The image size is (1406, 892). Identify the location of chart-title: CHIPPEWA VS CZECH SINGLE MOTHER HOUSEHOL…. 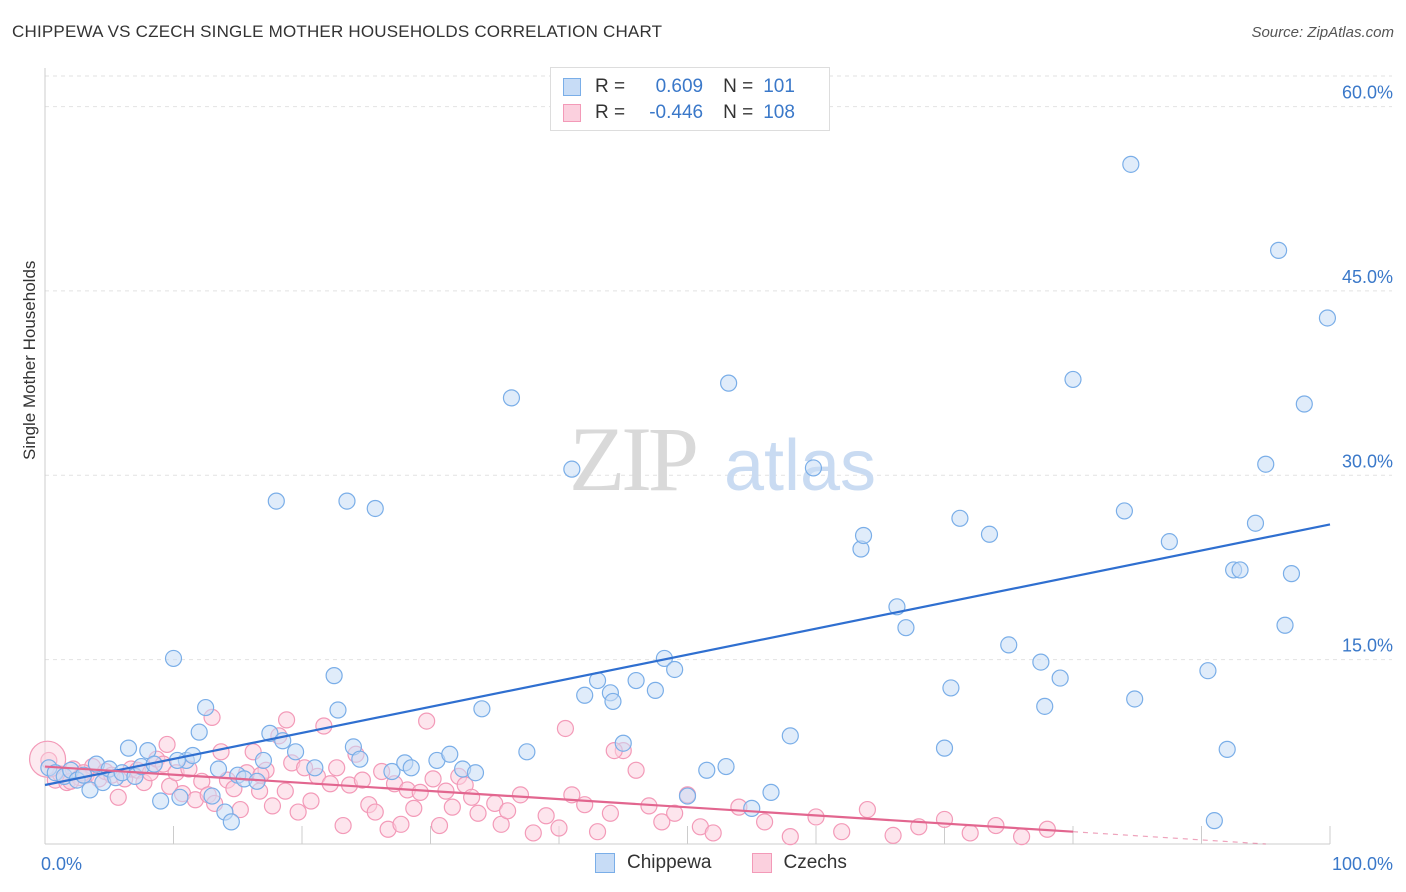
(337, 31).